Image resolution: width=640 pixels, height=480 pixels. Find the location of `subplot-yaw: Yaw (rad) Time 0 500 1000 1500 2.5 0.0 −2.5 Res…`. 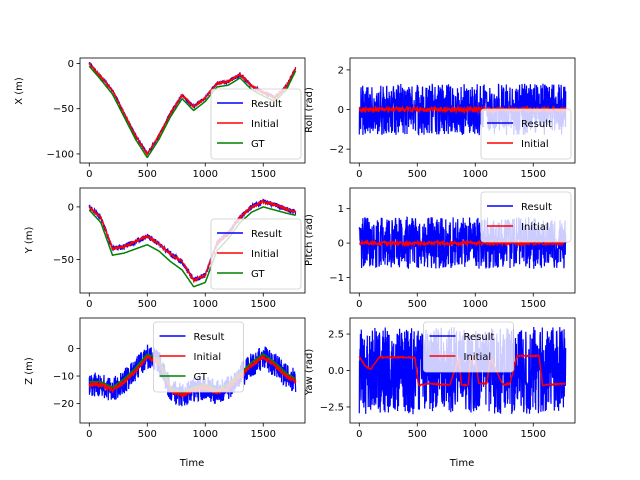

subplot-yaw: Yaw (rad) Time 0 500 1000 1500 2.5 0.0 −2.5 Res… is located at coordinates (440, 393).